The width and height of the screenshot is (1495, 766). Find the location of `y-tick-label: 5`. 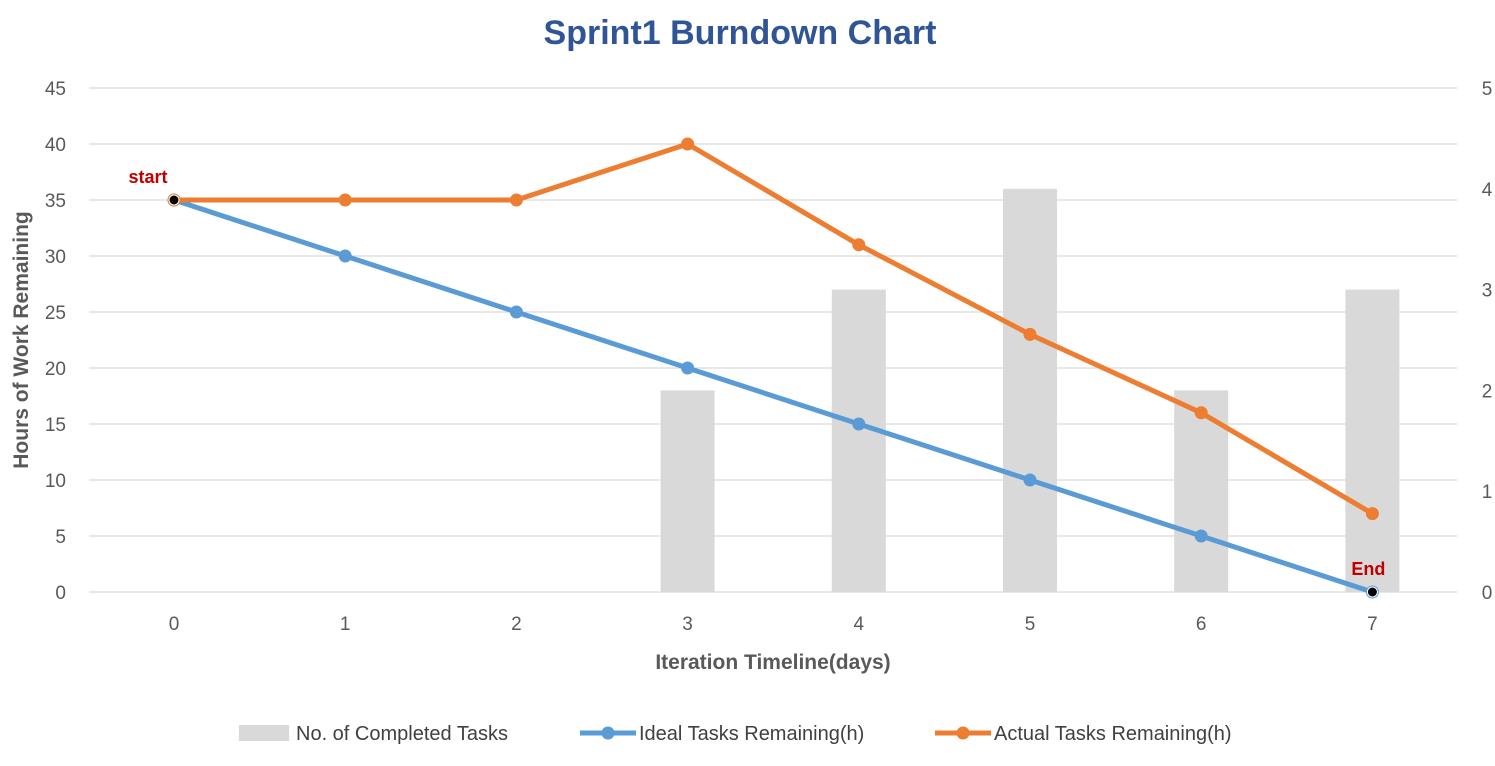

y-tick-label: 5 is located at coordinates (60, 537).